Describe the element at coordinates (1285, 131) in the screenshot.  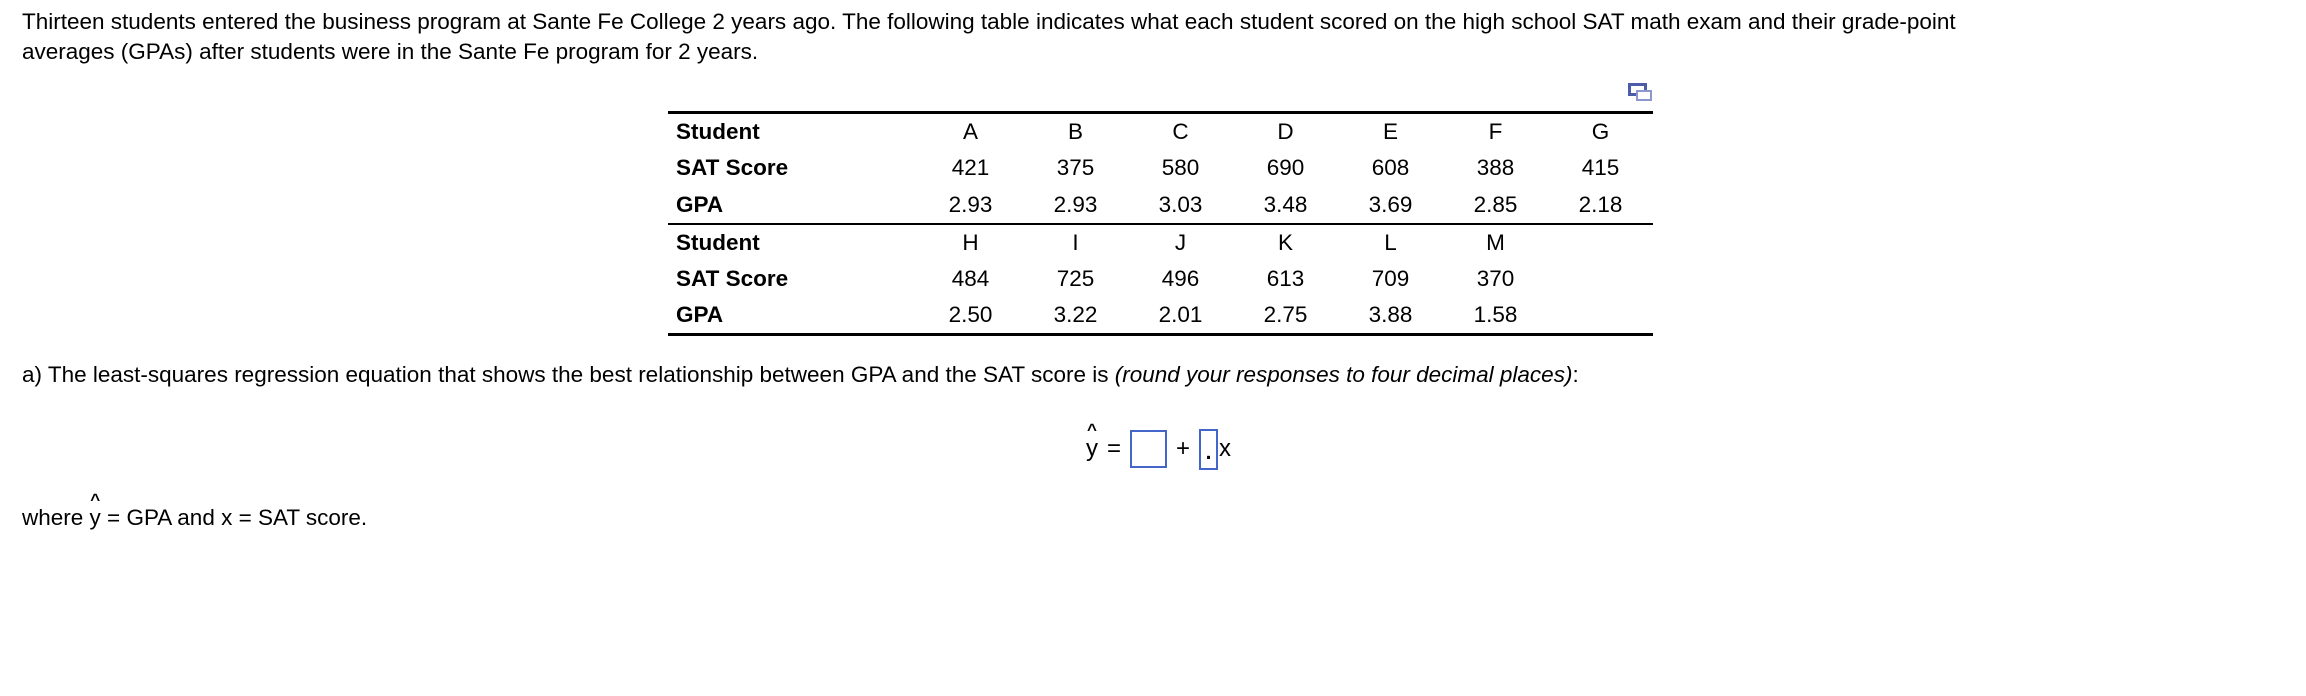
I see `table-cell: D` at that location.